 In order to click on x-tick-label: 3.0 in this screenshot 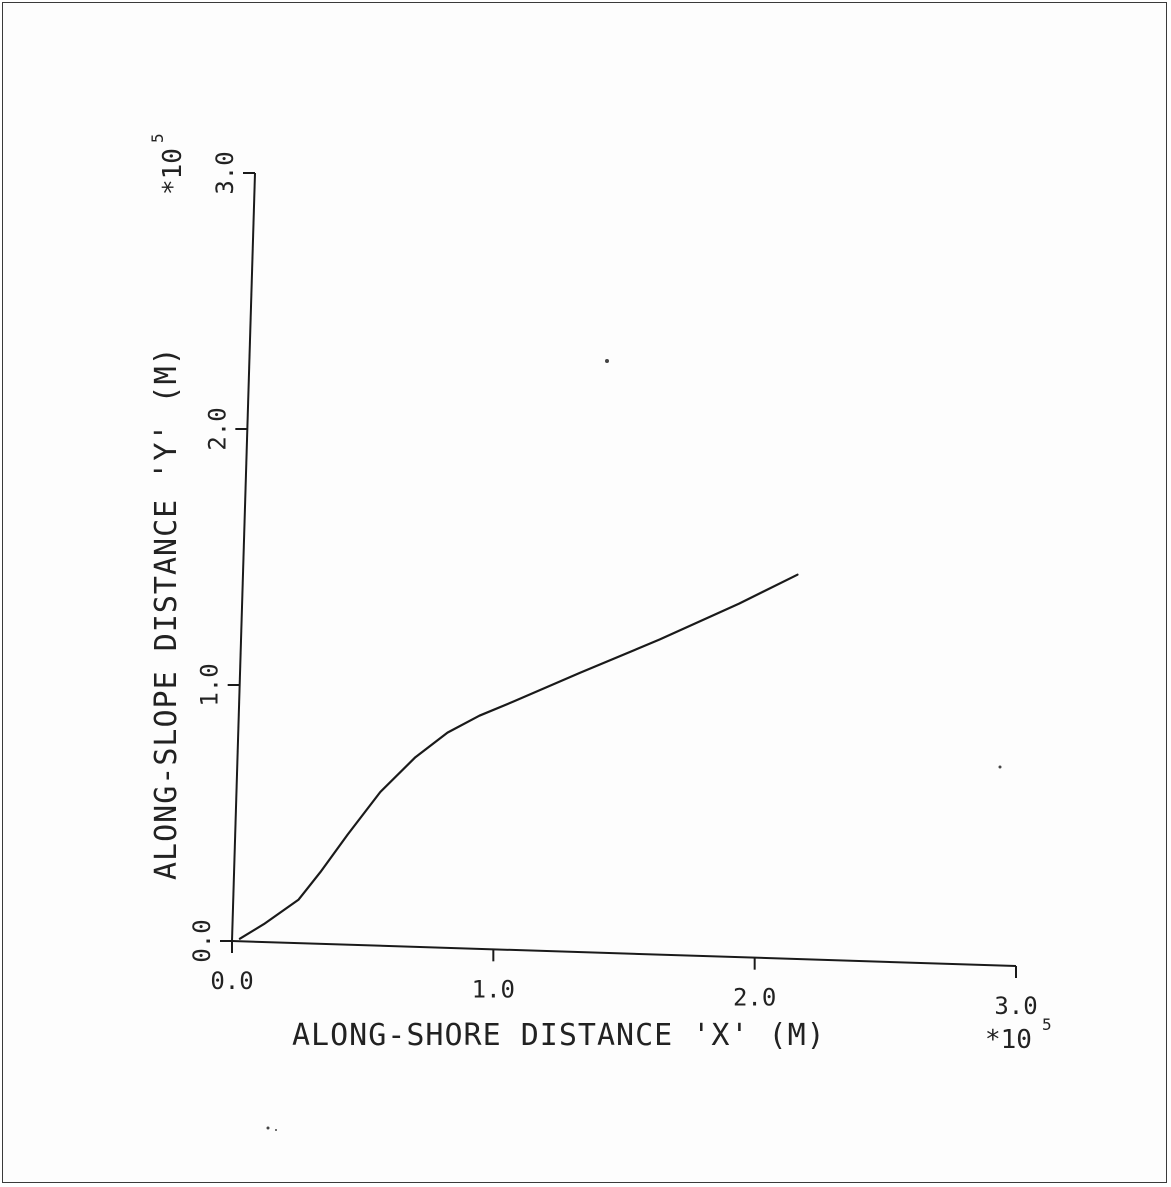, I will do `click(1015, 1006)`.